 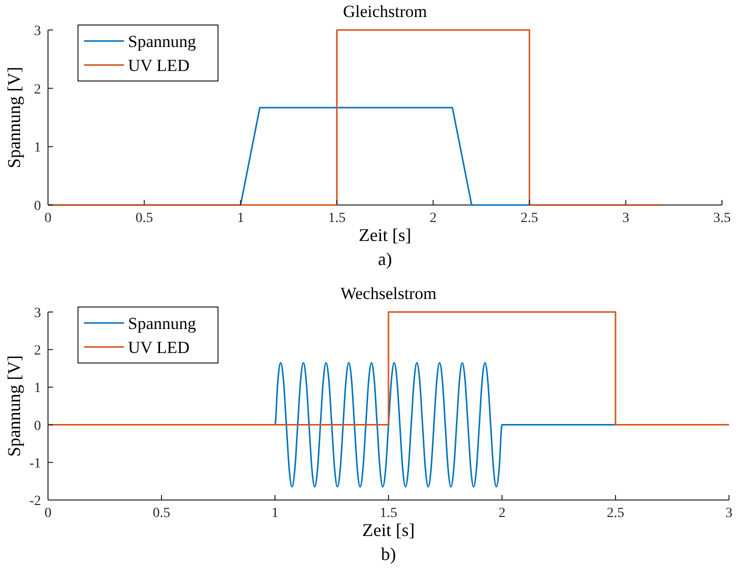 I want to click on text: b), so click(x=388, y=554).